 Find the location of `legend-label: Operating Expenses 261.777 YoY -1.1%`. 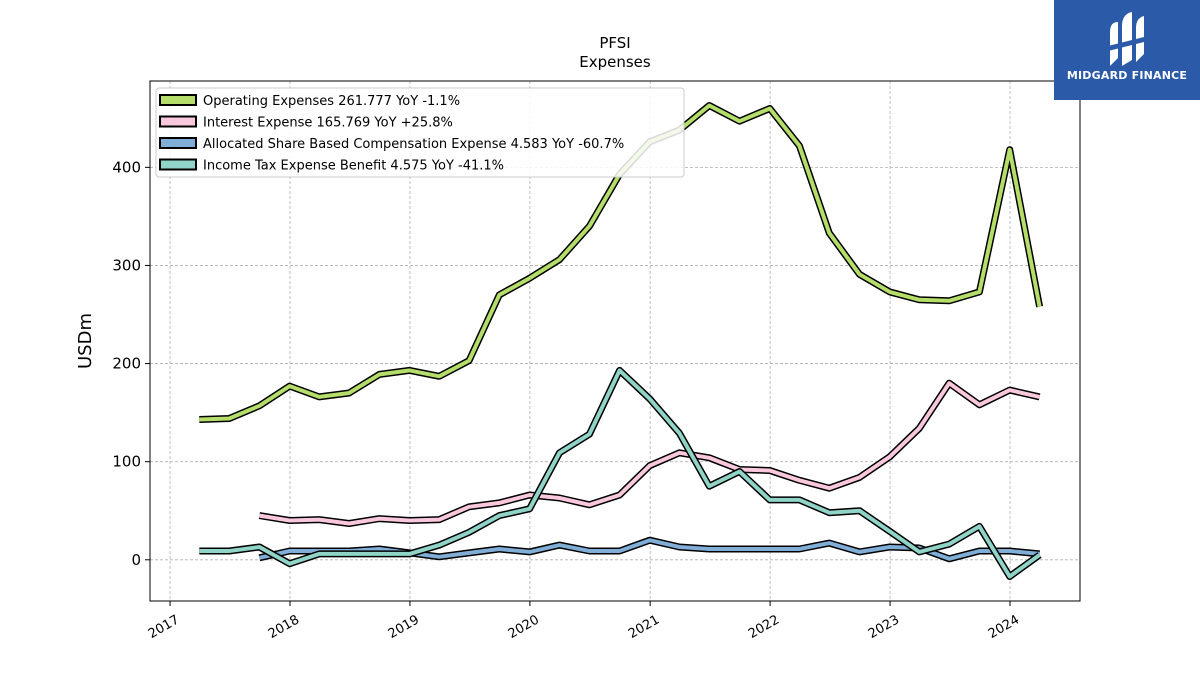

legend-label: Operating Expenses 261.777 YoY -1.1% is located at coordinates (331, 101).